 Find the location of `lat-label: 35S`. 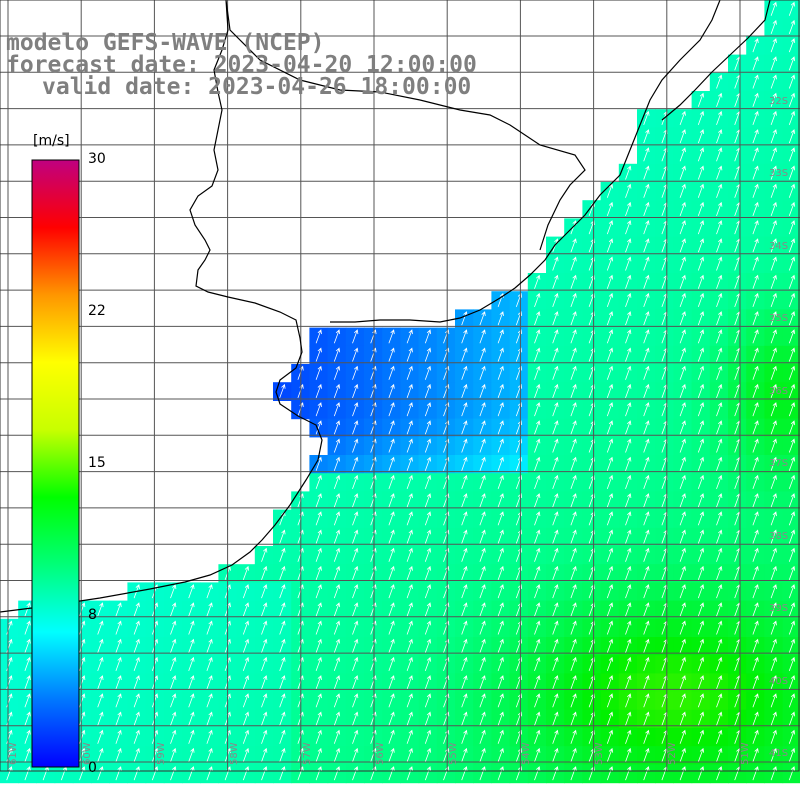

lat-label: 35S is located at coordinates (779, 318).